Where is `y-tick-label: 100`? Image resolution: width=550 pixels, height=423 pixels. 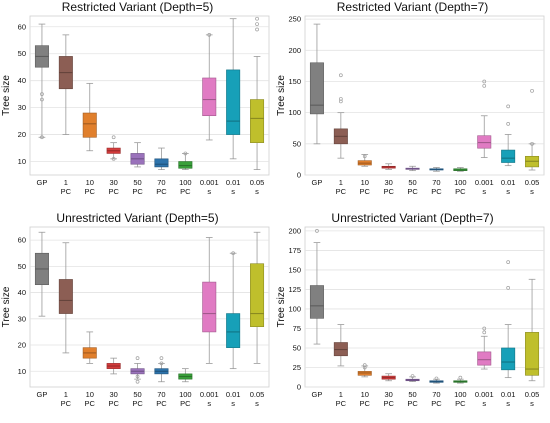
y-tick-label: 100 is located at coordinates (294, 308).